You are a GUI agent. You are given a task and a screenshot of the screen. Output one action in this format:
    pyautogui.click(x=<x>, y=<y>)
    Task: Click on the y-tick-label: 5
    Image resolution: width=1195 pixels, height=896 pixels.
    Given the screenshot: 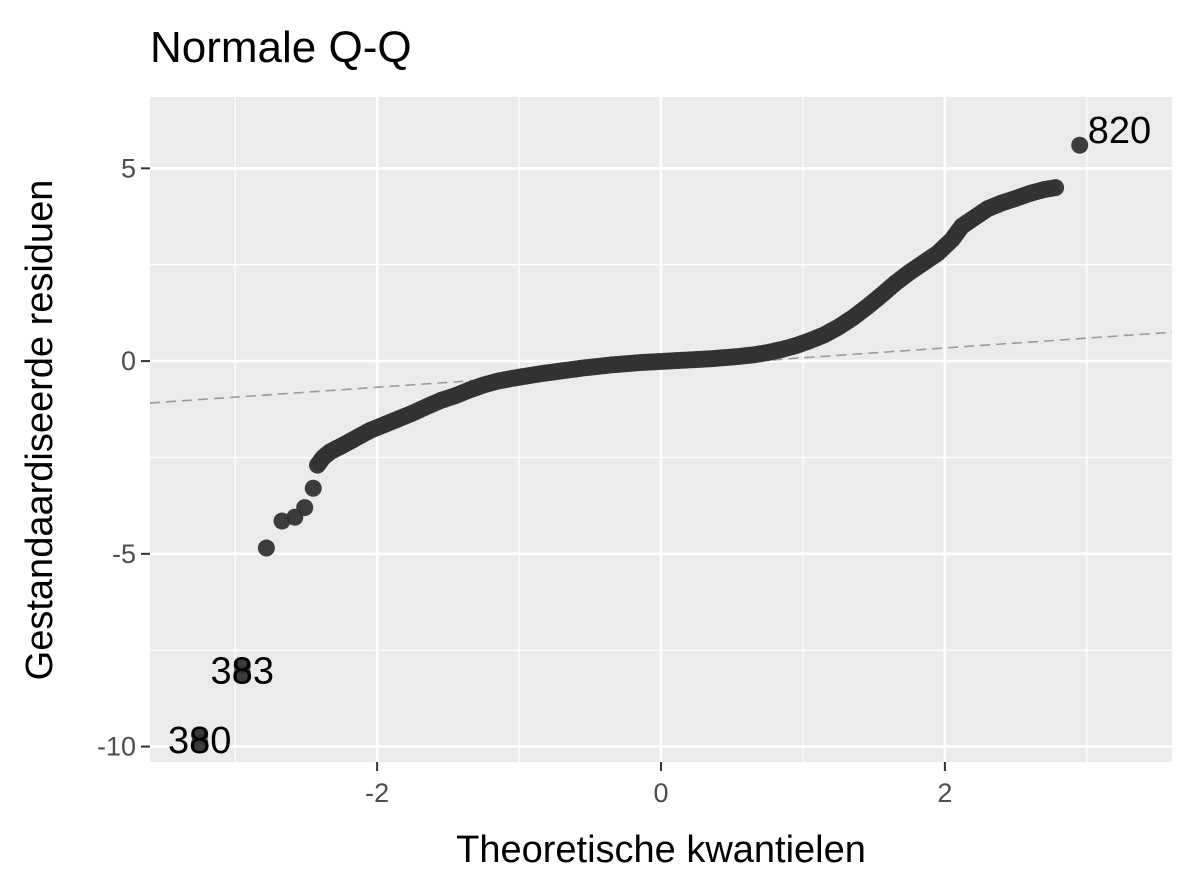 What is the action you would take?
    pyautogui.click(x=128, y=168)
    